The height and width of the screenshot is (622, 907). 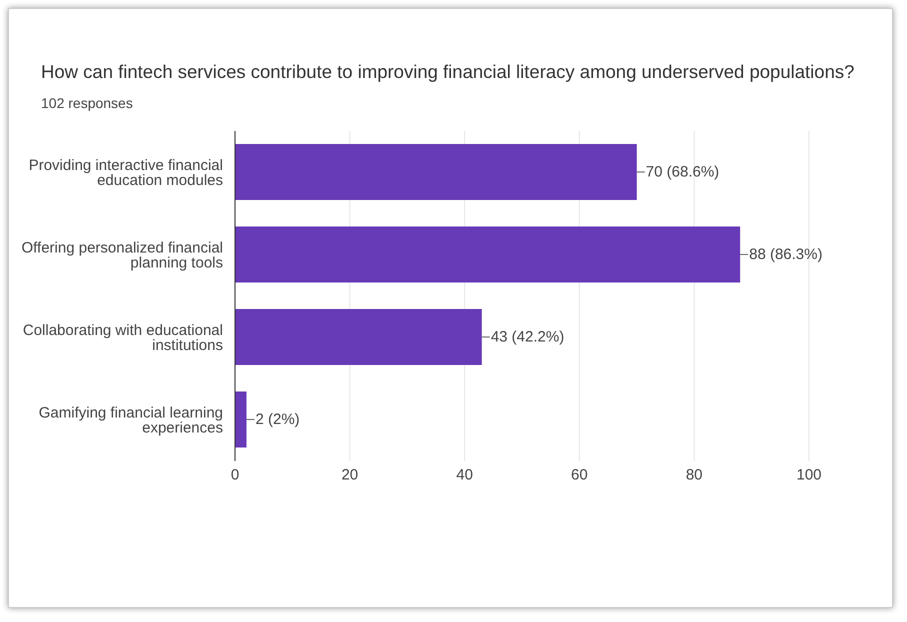 I want to click on x-tick-label: 60, so click(x=579, y=475).